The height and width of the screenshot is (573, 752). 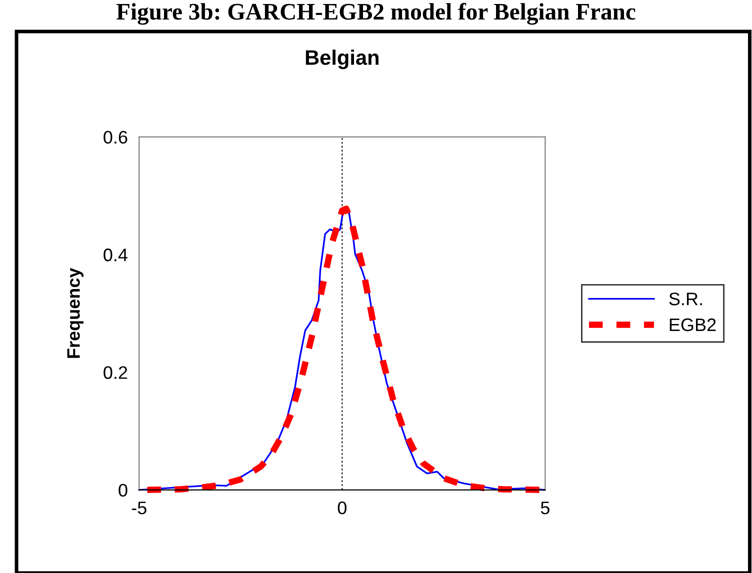 I want to click on x-tick-label: 5, so click(x=545, y=508).